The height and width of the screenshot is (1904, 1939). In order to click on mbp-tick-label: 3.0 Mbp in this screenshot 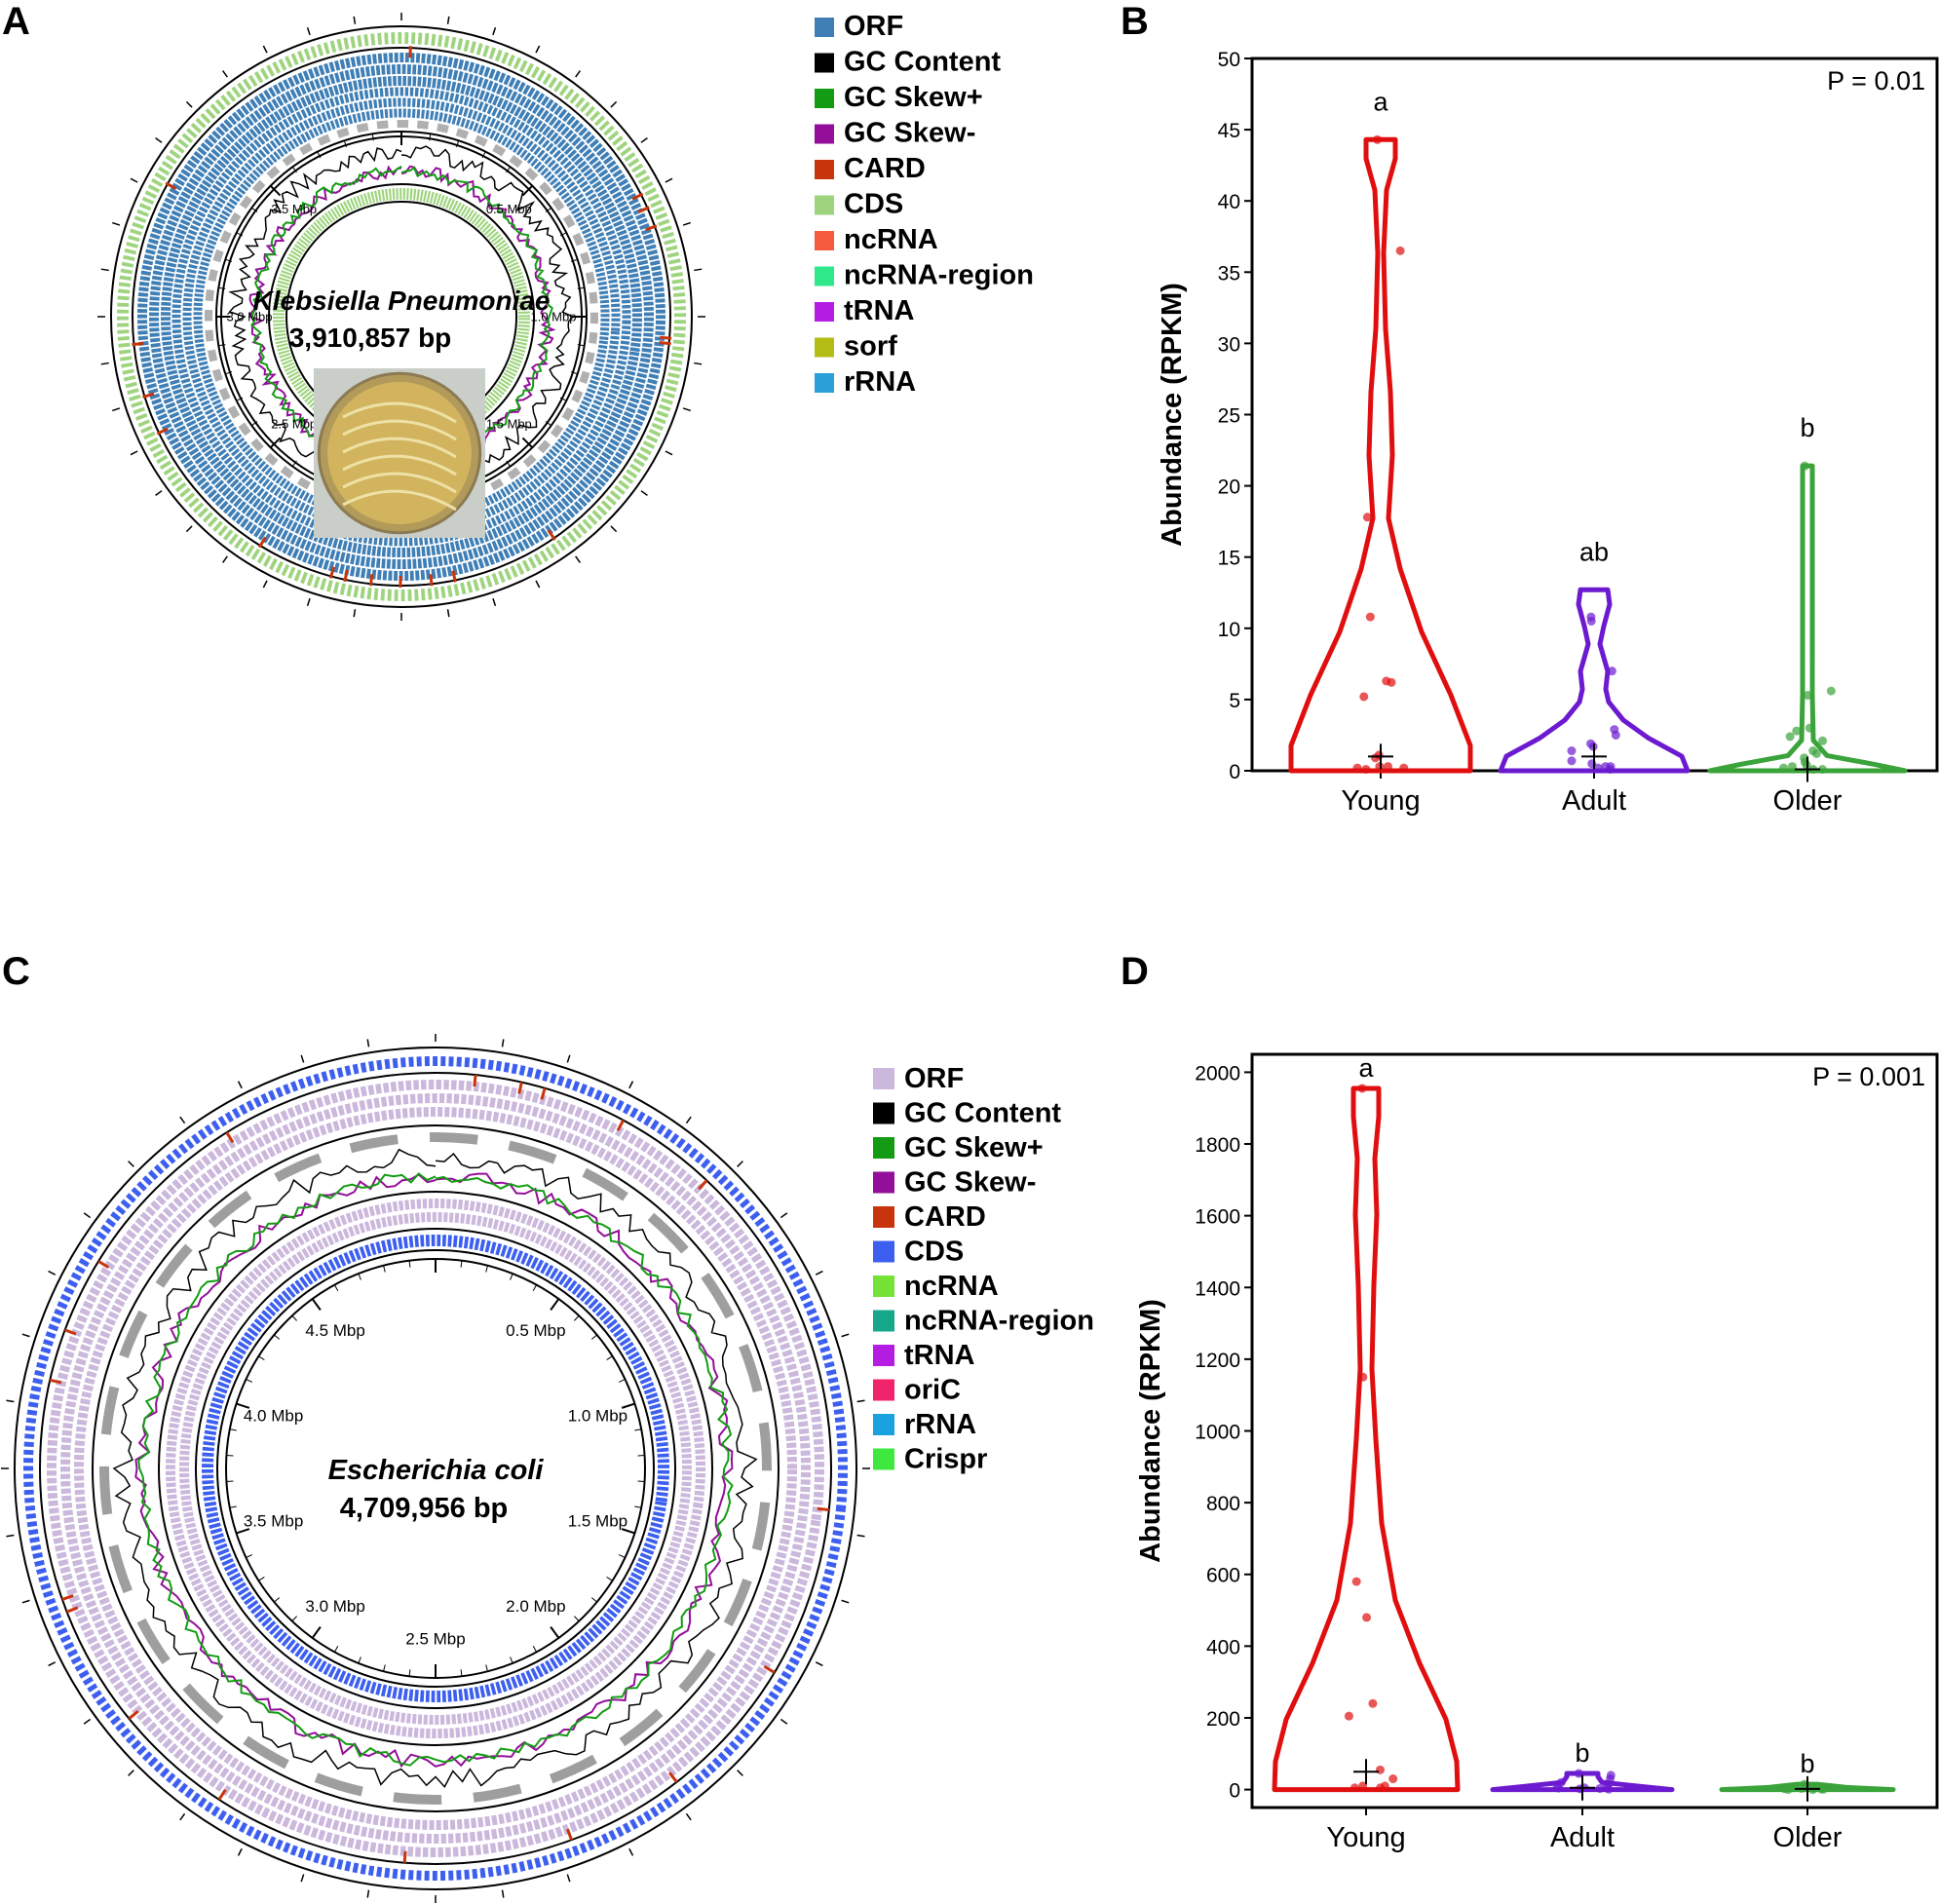, I will do `click(250, 316)`.